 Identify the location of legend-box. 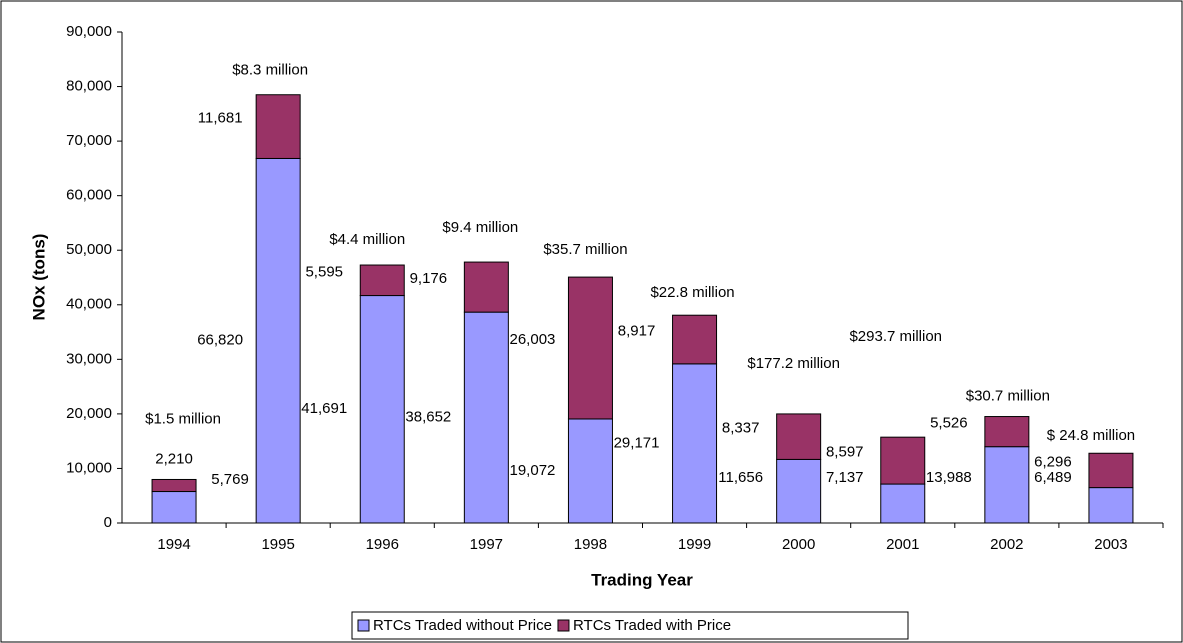
(630, 625).